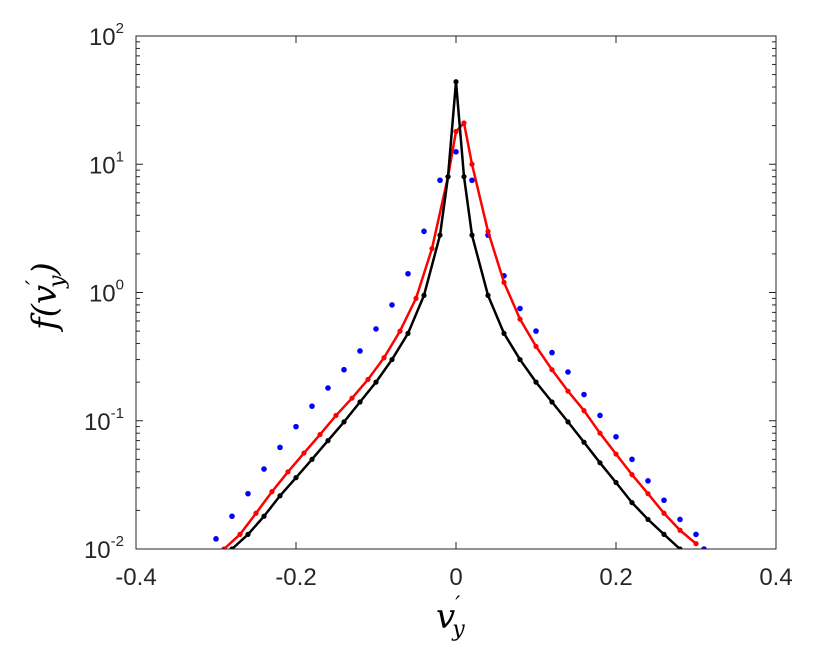  Describe the element at coordinates (455, 577) in the screenshot. I see `x-tick-label: 0` at that location.